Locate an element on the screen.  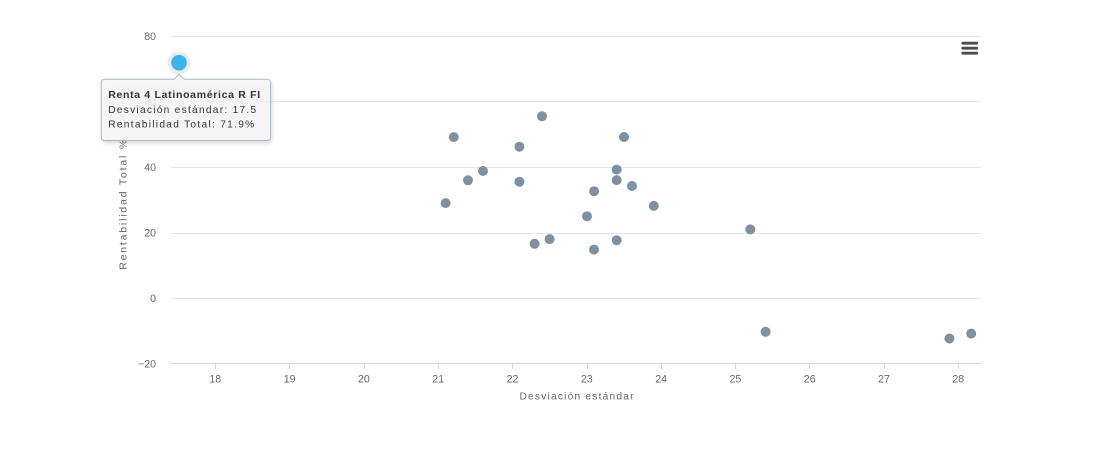
svg-text: 80 is located at coordinates (150, 37).